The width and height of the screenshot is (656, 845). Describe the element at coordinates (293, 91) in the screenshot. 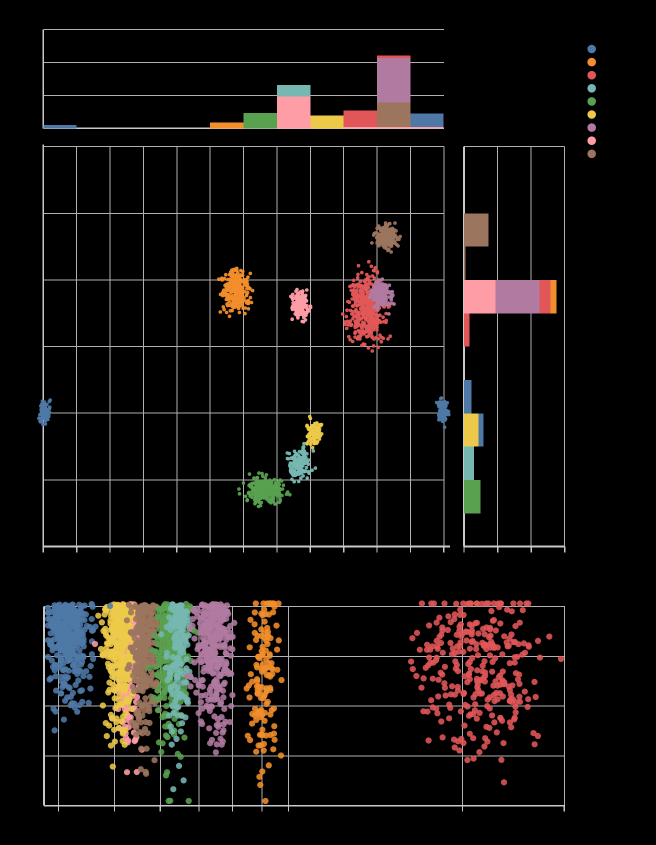

I see `top-hist-bar-segment-teal` at that location.